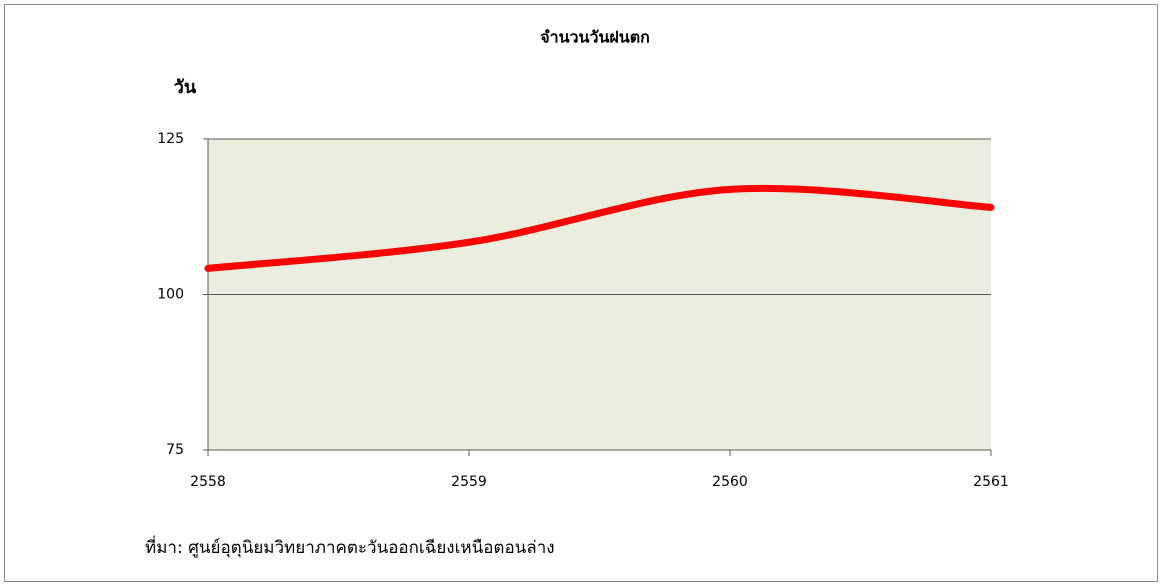  What do you see at coordinates (175, 450) in the screenshot?
I see `y-tick-label: 75` at bounding box center [175, 450].